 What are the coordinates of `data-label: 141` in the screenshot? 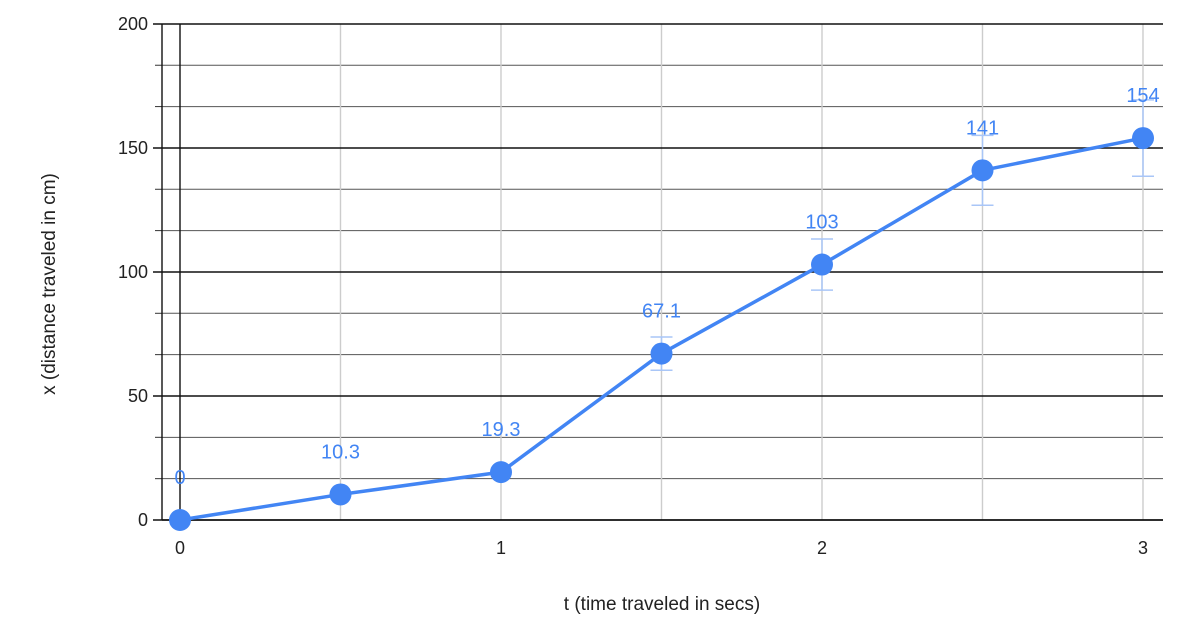 It's located at (982, 128).